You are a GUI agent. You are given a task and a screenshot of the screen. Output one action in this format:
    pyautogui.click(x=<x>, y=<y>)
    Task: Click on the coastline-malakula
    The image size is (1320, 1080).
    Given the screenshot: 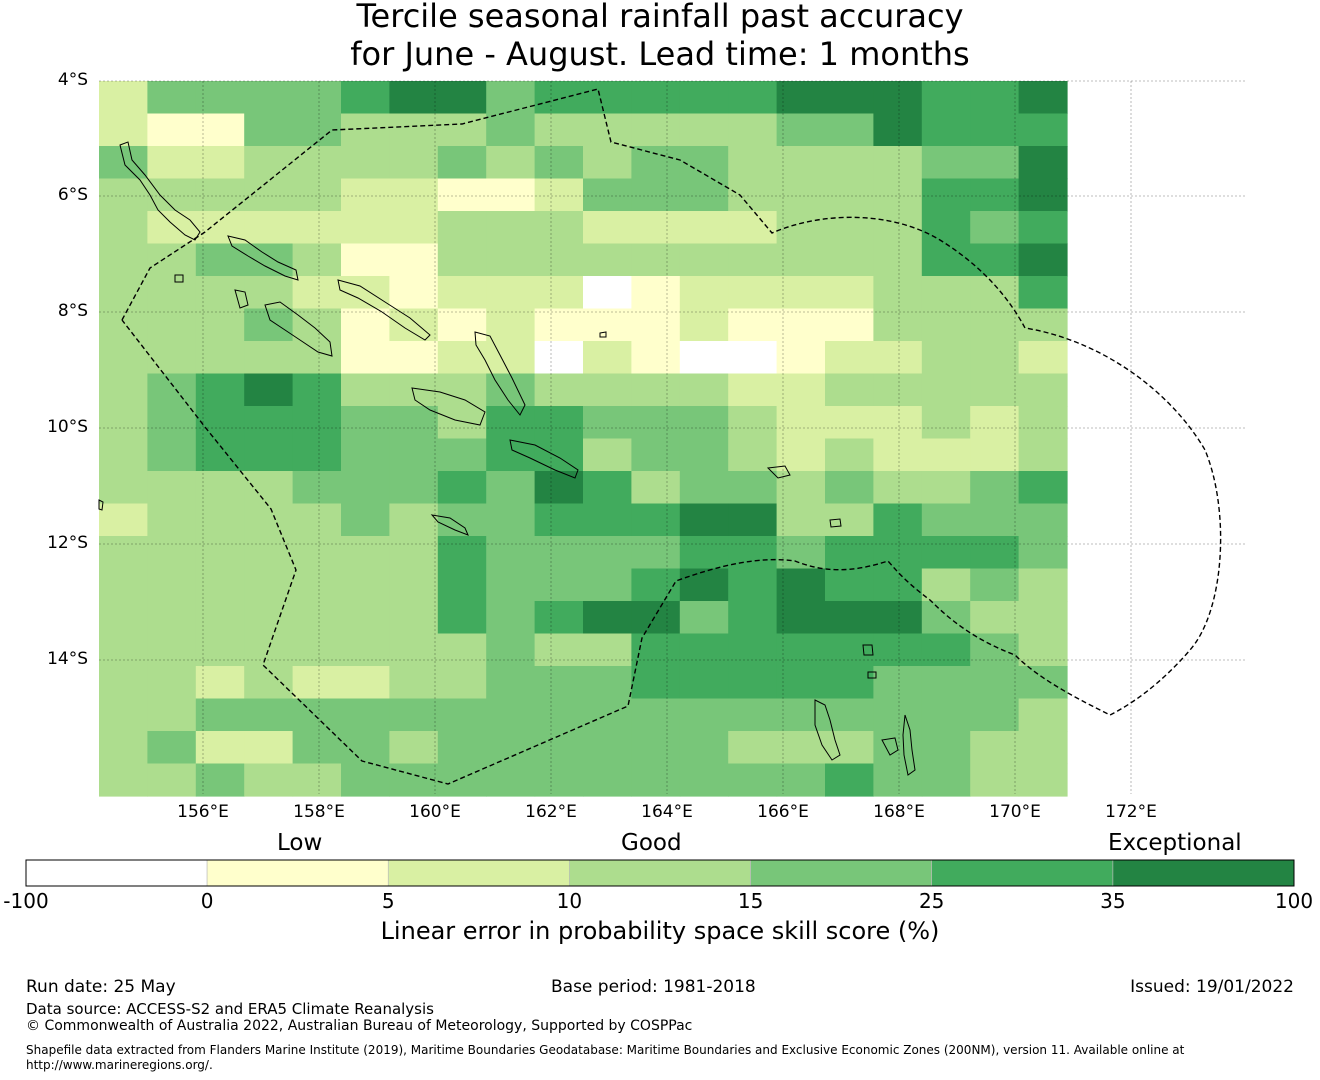 What is the action you would take?
    pyautogui.click(x=890, y=746)
    